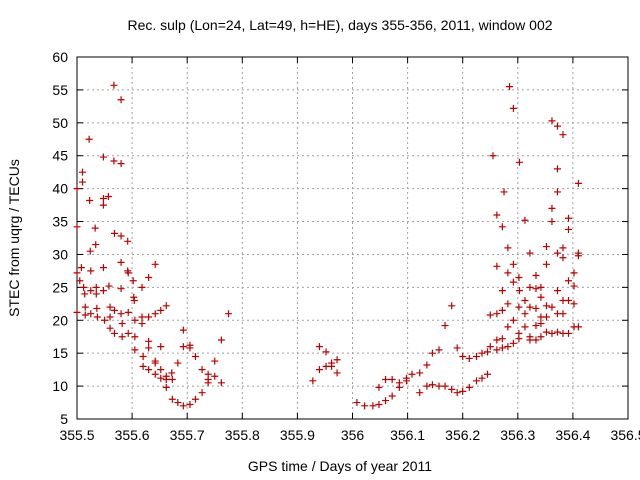  I want to click on x-tick-label: 356.5, so click(625, 435).